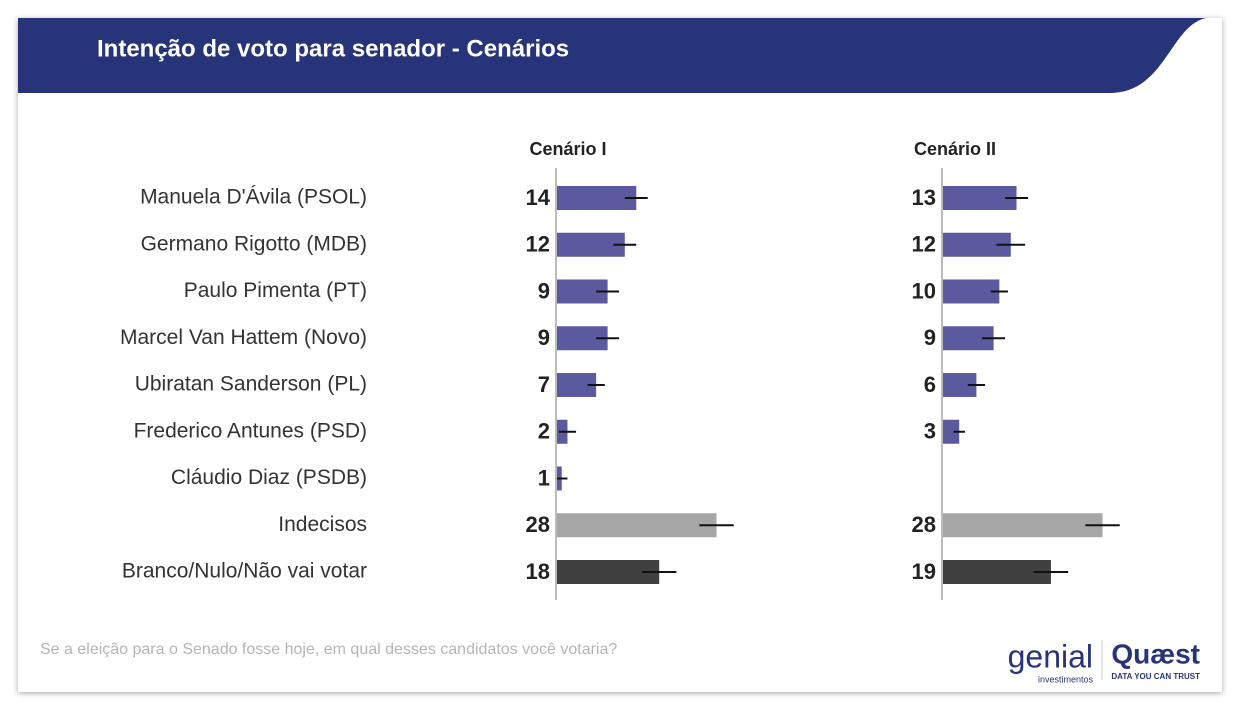 The image size is (1238, 715). I want to click on category-label: Marcel Van Hattem (Novo), so click(243, 337).